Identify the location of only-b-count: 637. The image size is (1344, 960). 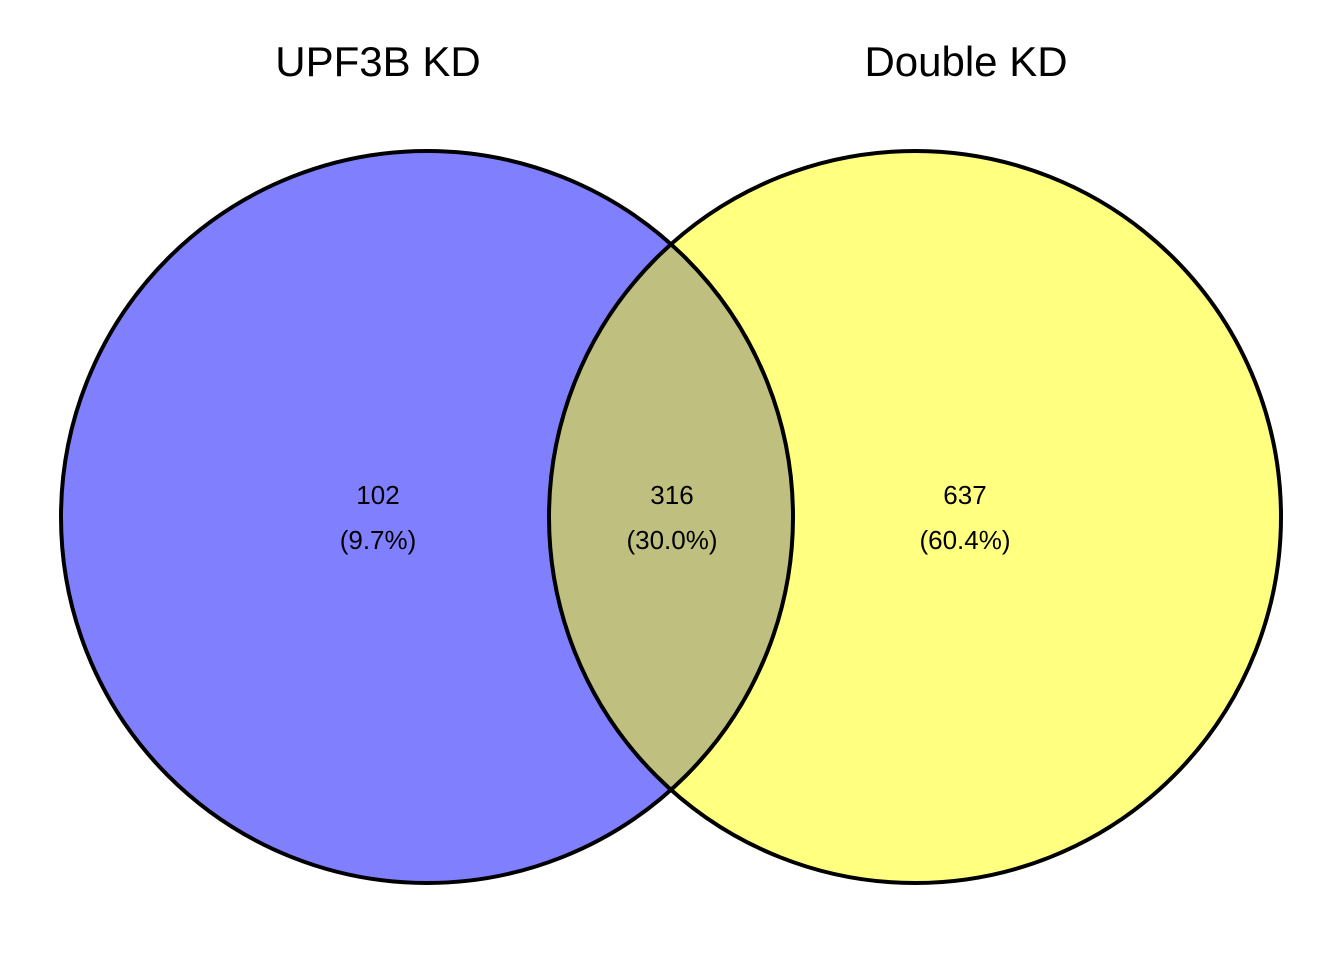
(964, 495).